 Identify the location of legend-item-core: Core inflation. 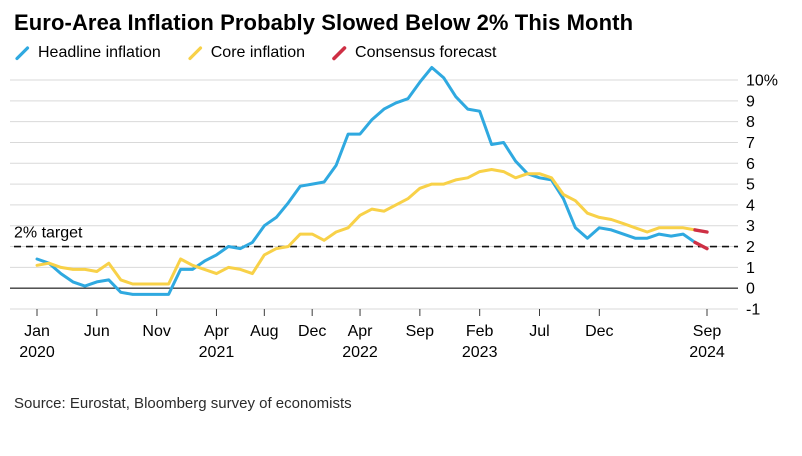
(246, 53).